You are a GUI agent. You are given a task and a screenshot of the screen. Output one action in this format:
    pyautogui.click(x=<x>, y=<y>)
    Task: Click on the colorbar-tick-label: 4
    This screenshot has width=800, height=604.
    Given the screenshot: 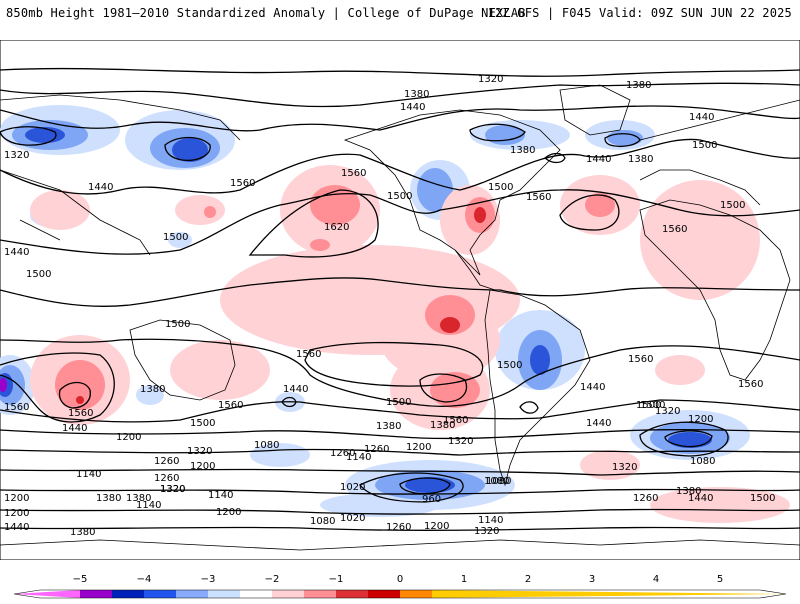 What is the action you would take?
    pyautogui.click(x=656, y=579)
    